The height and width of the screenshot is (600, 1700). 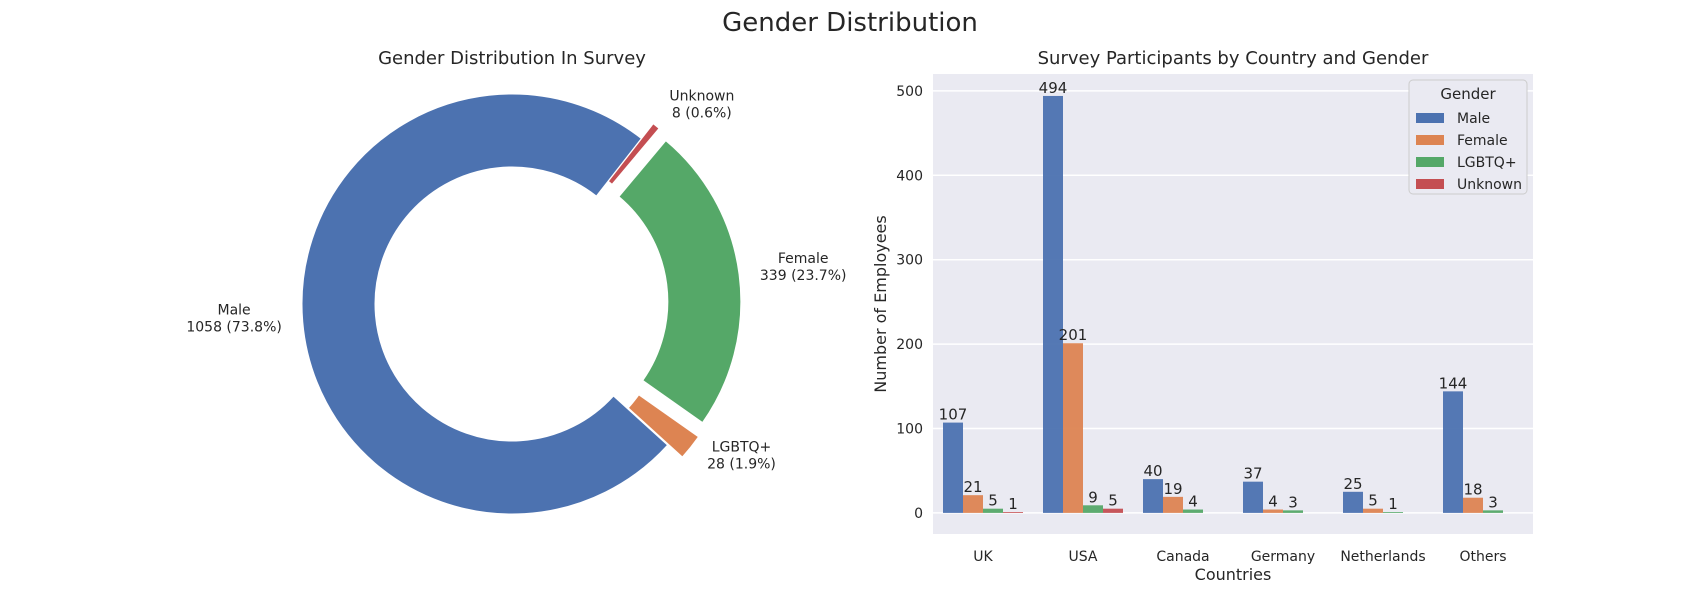 What do you see at coordinates (983, 557) in the screenshot?
I see `x-tick-label: UK` at bounding box center [983, 557].